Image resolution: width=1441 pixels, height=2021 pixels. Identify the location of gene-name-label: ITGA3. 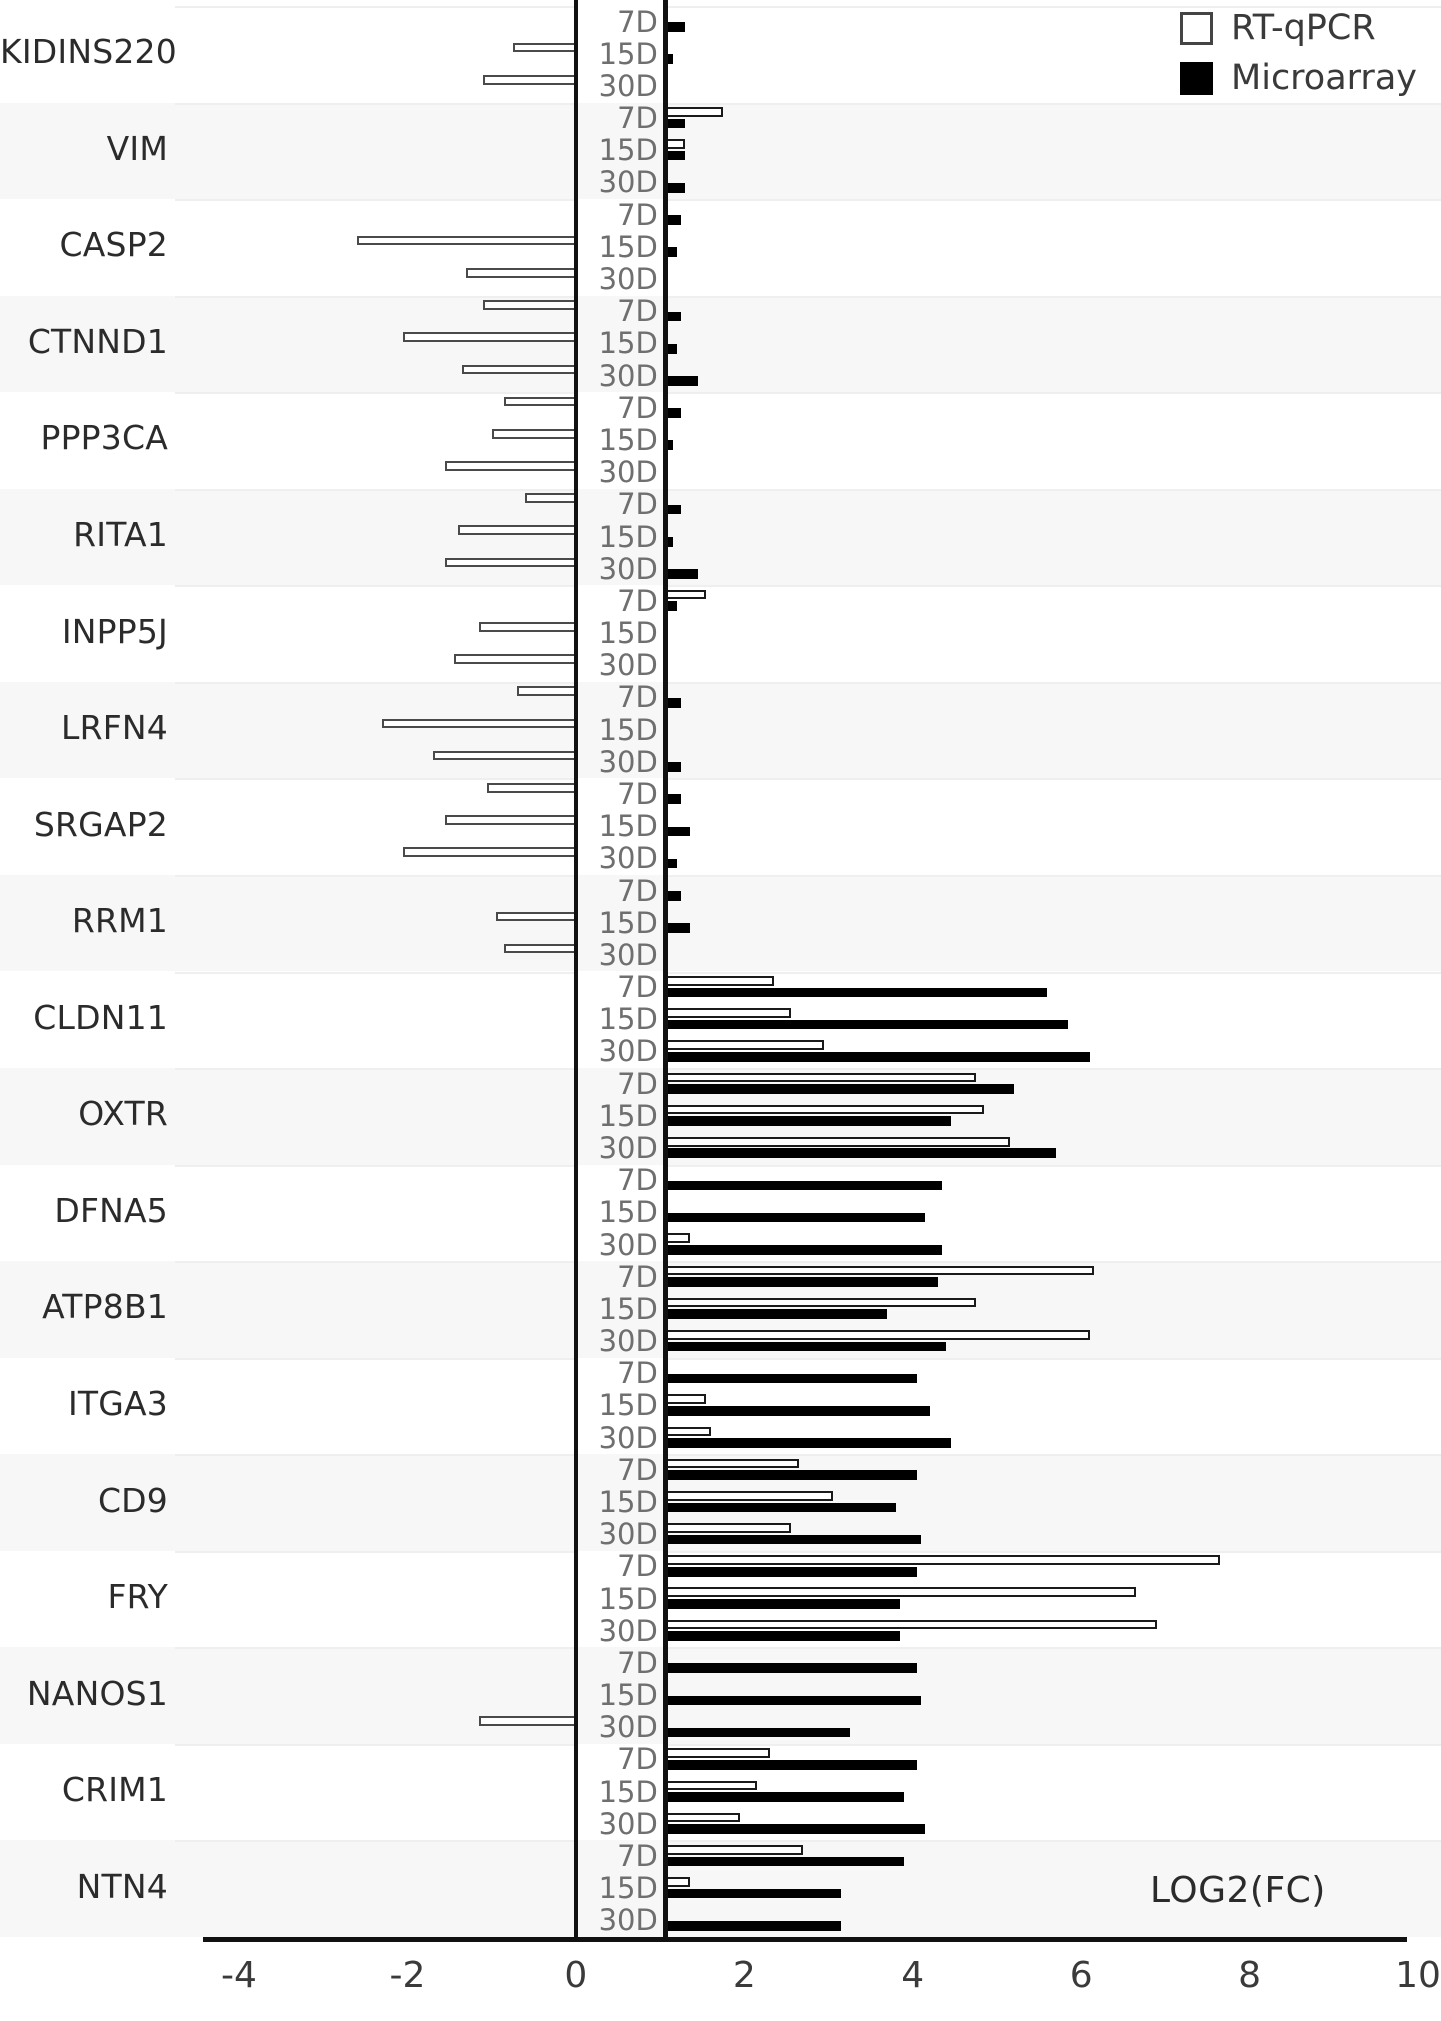
(117, 1403).